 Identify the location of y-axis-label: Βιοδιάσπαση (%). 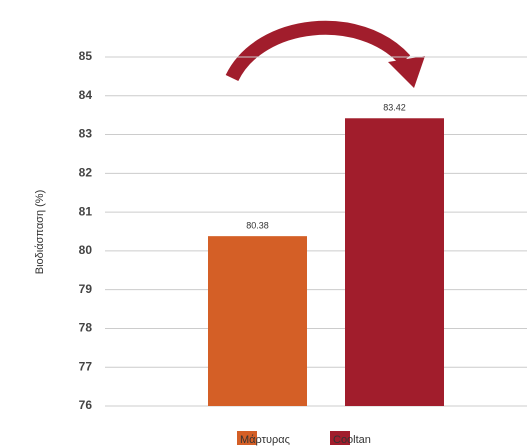
(40, 232).